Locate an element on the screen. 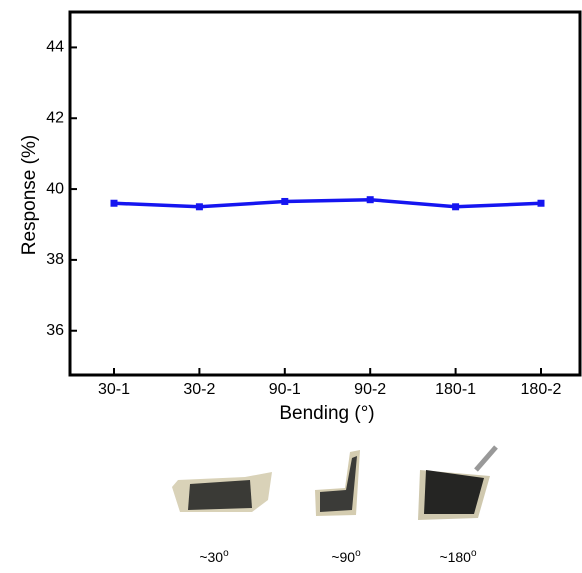 This screenshot has width=582, height=573. y-tick-label: 38 is located at coordinates (55, 259).